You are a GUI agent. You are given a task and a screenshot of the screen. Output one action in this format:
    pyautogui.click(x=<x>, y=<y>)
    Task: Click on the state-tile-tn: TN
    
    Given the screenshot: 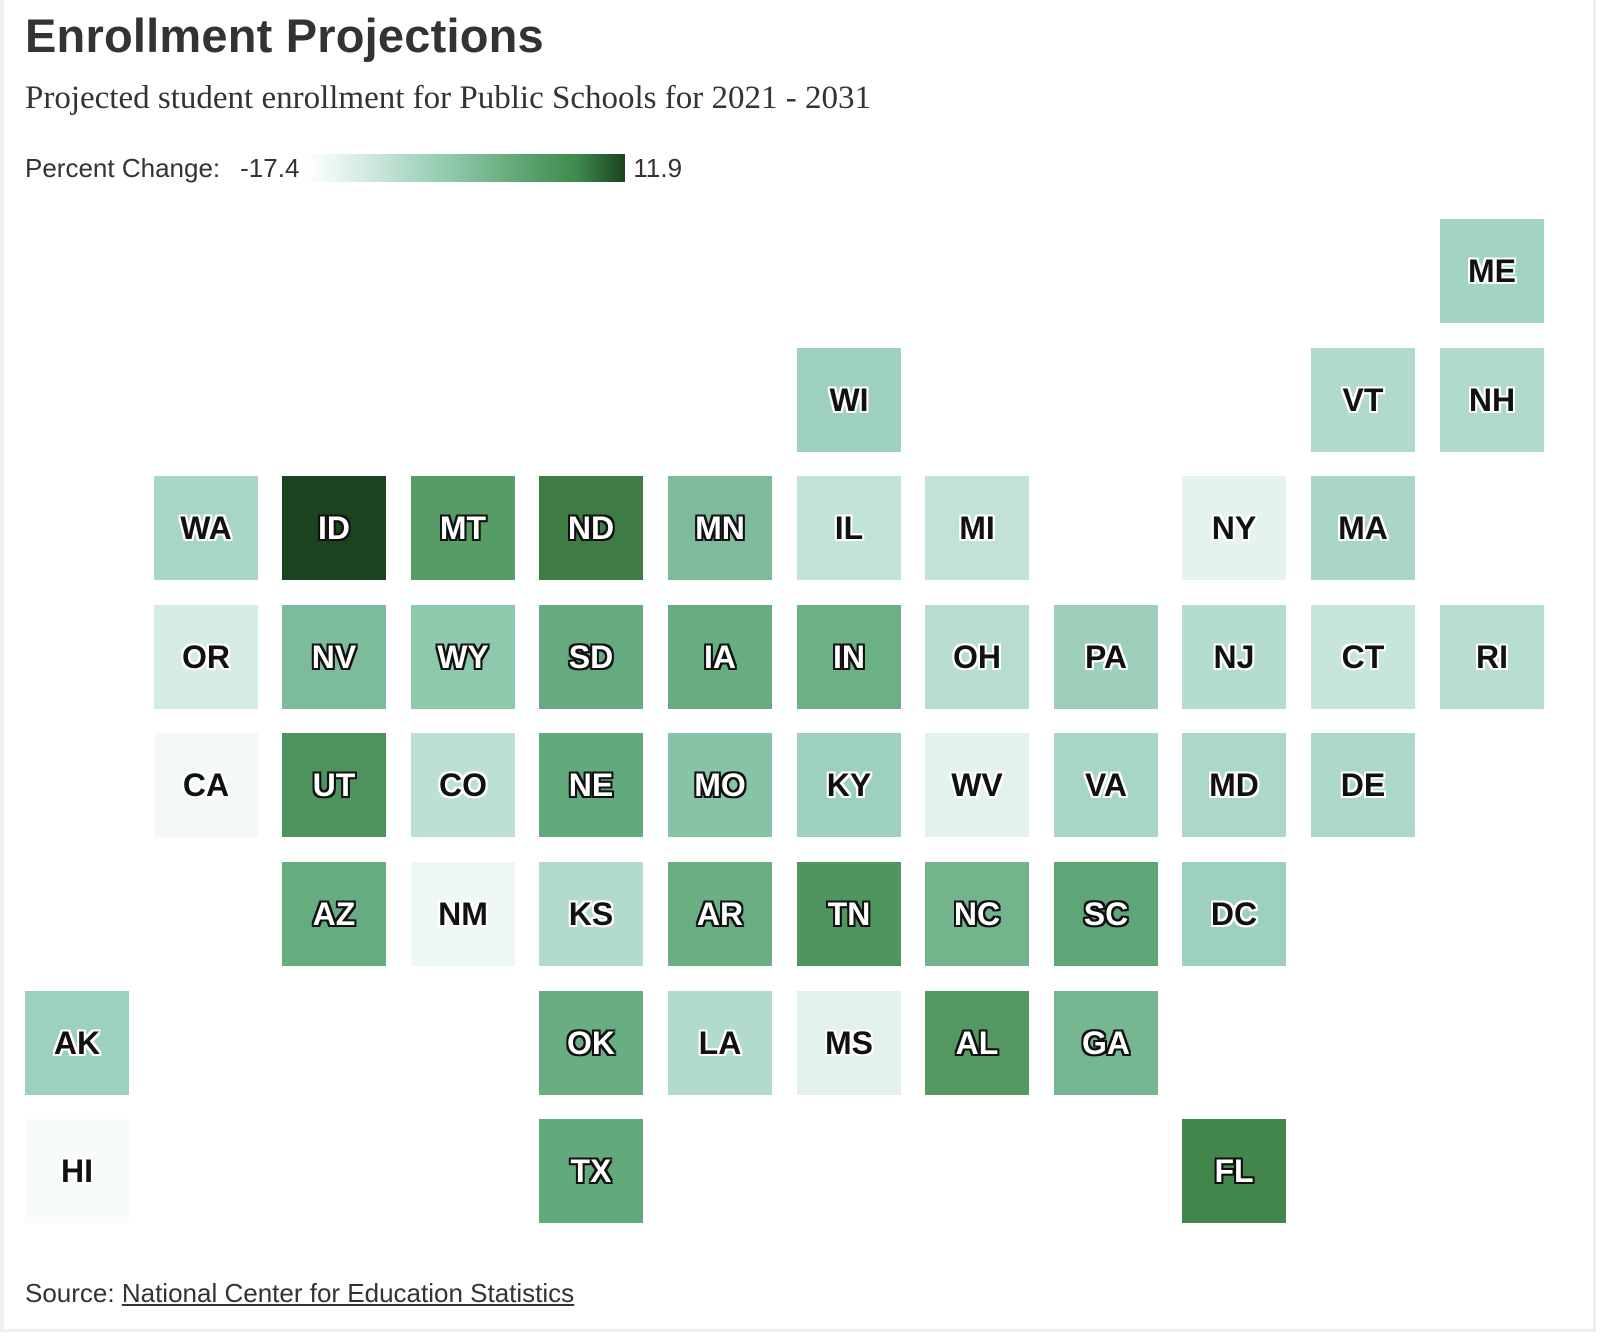 What is the action you would take?
    pyautogui.click(x=849, y=914)
    